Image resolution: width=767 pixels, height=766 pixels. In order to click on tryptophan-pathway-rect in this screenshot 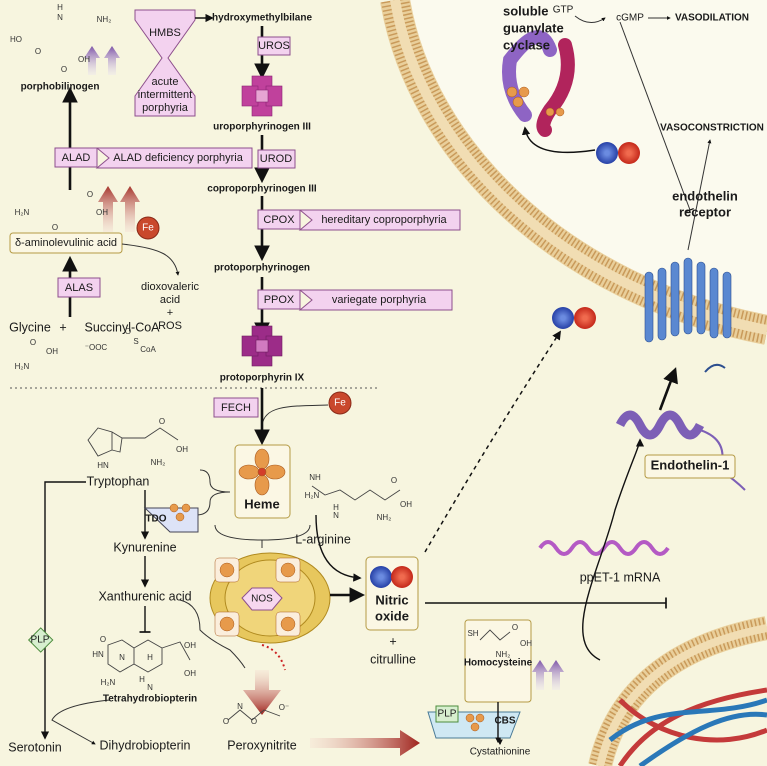, I will do `click(40, 640)`.